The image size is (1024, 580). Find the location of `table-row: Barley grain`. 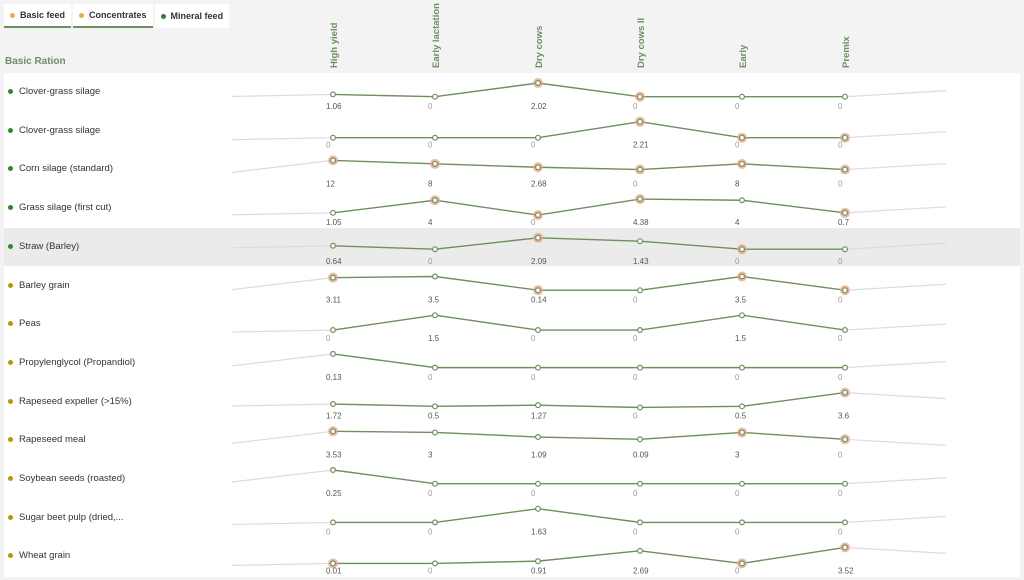

table-row: Barley grain is located at coordinates (512, 286).